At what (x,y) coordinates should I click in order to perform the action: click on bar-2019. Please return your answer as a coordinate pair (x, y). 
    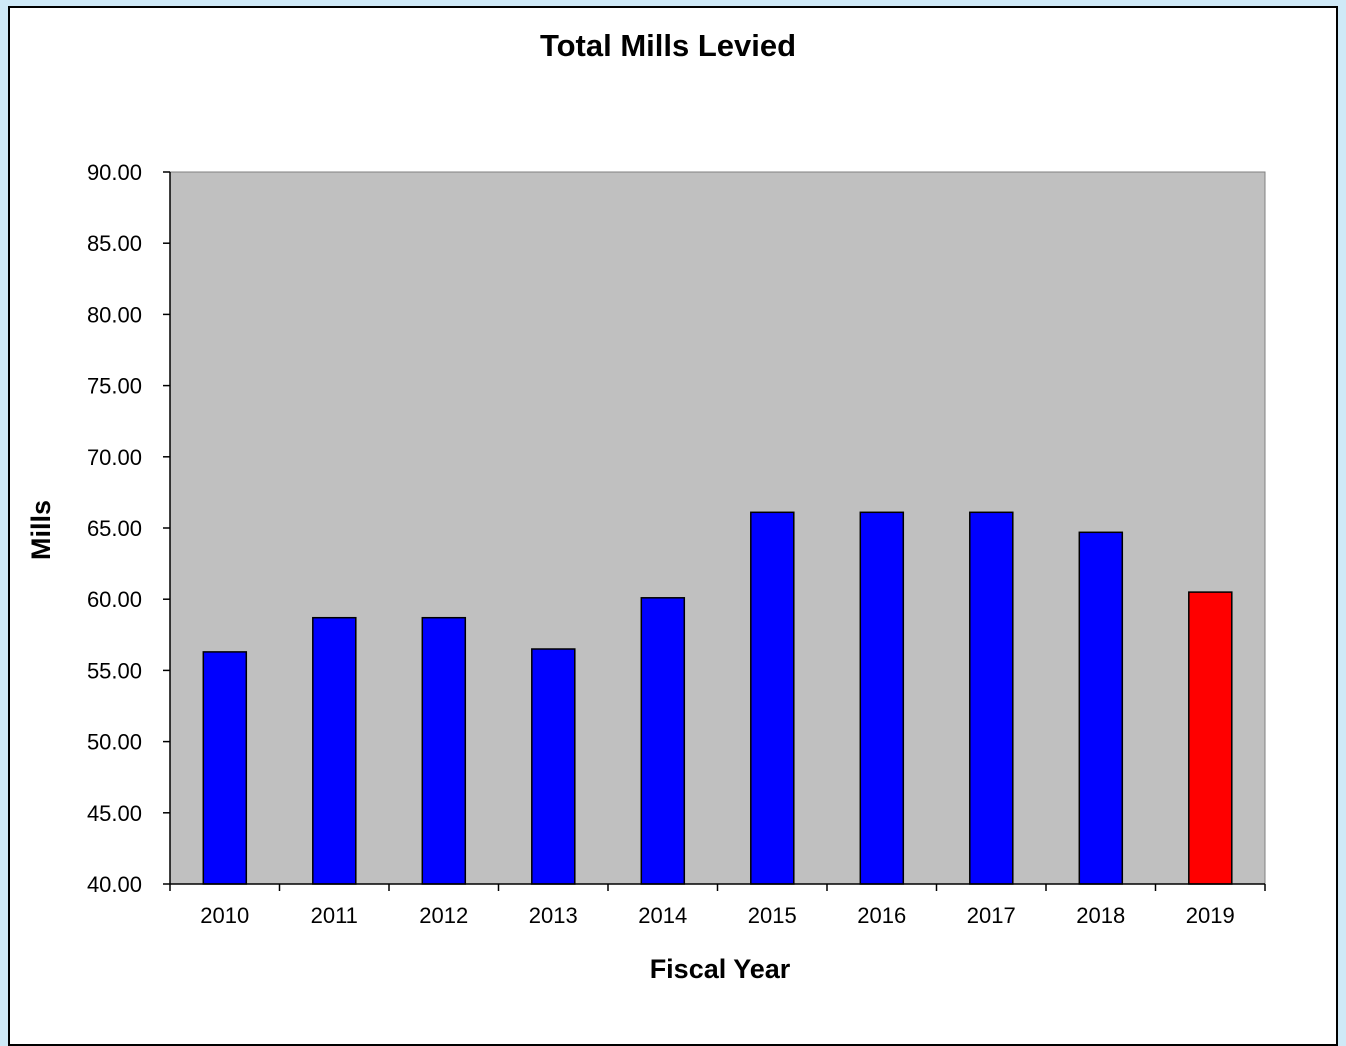
    Looking at the image, I should click on (1210, 738).